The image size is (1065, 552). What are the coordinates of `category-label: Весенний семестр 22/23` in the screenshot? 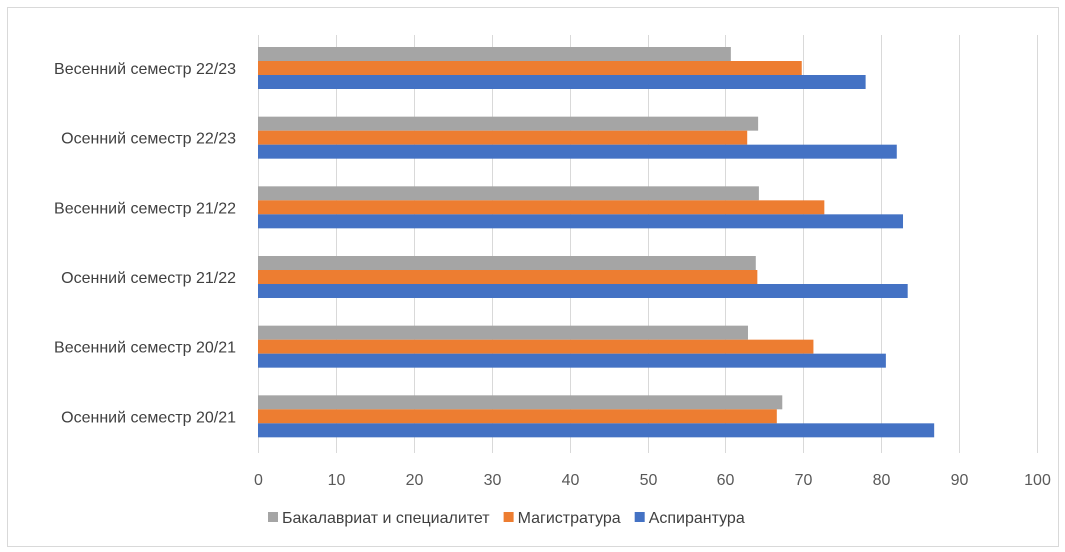 It's located at (145, 69).